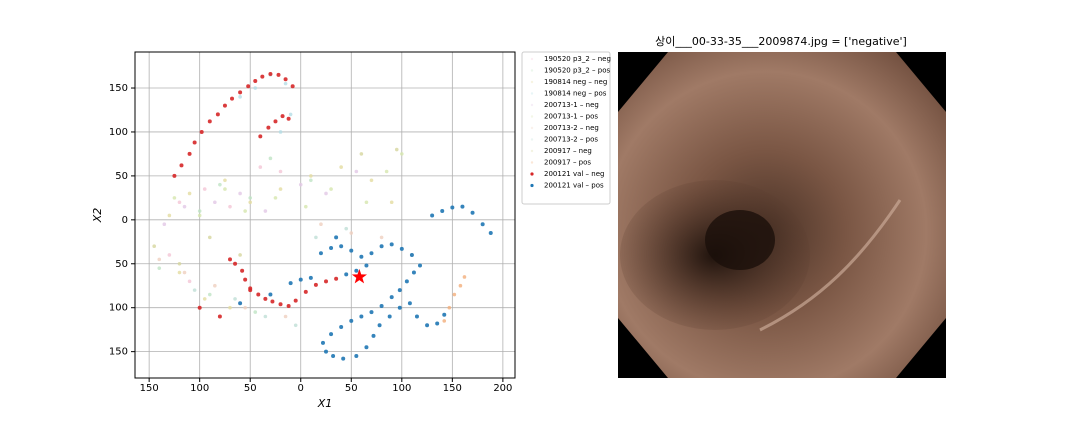 The height and width of the screenshot is (432, 1080). I want to click on x-tick-label: 150, so click(452, 388).